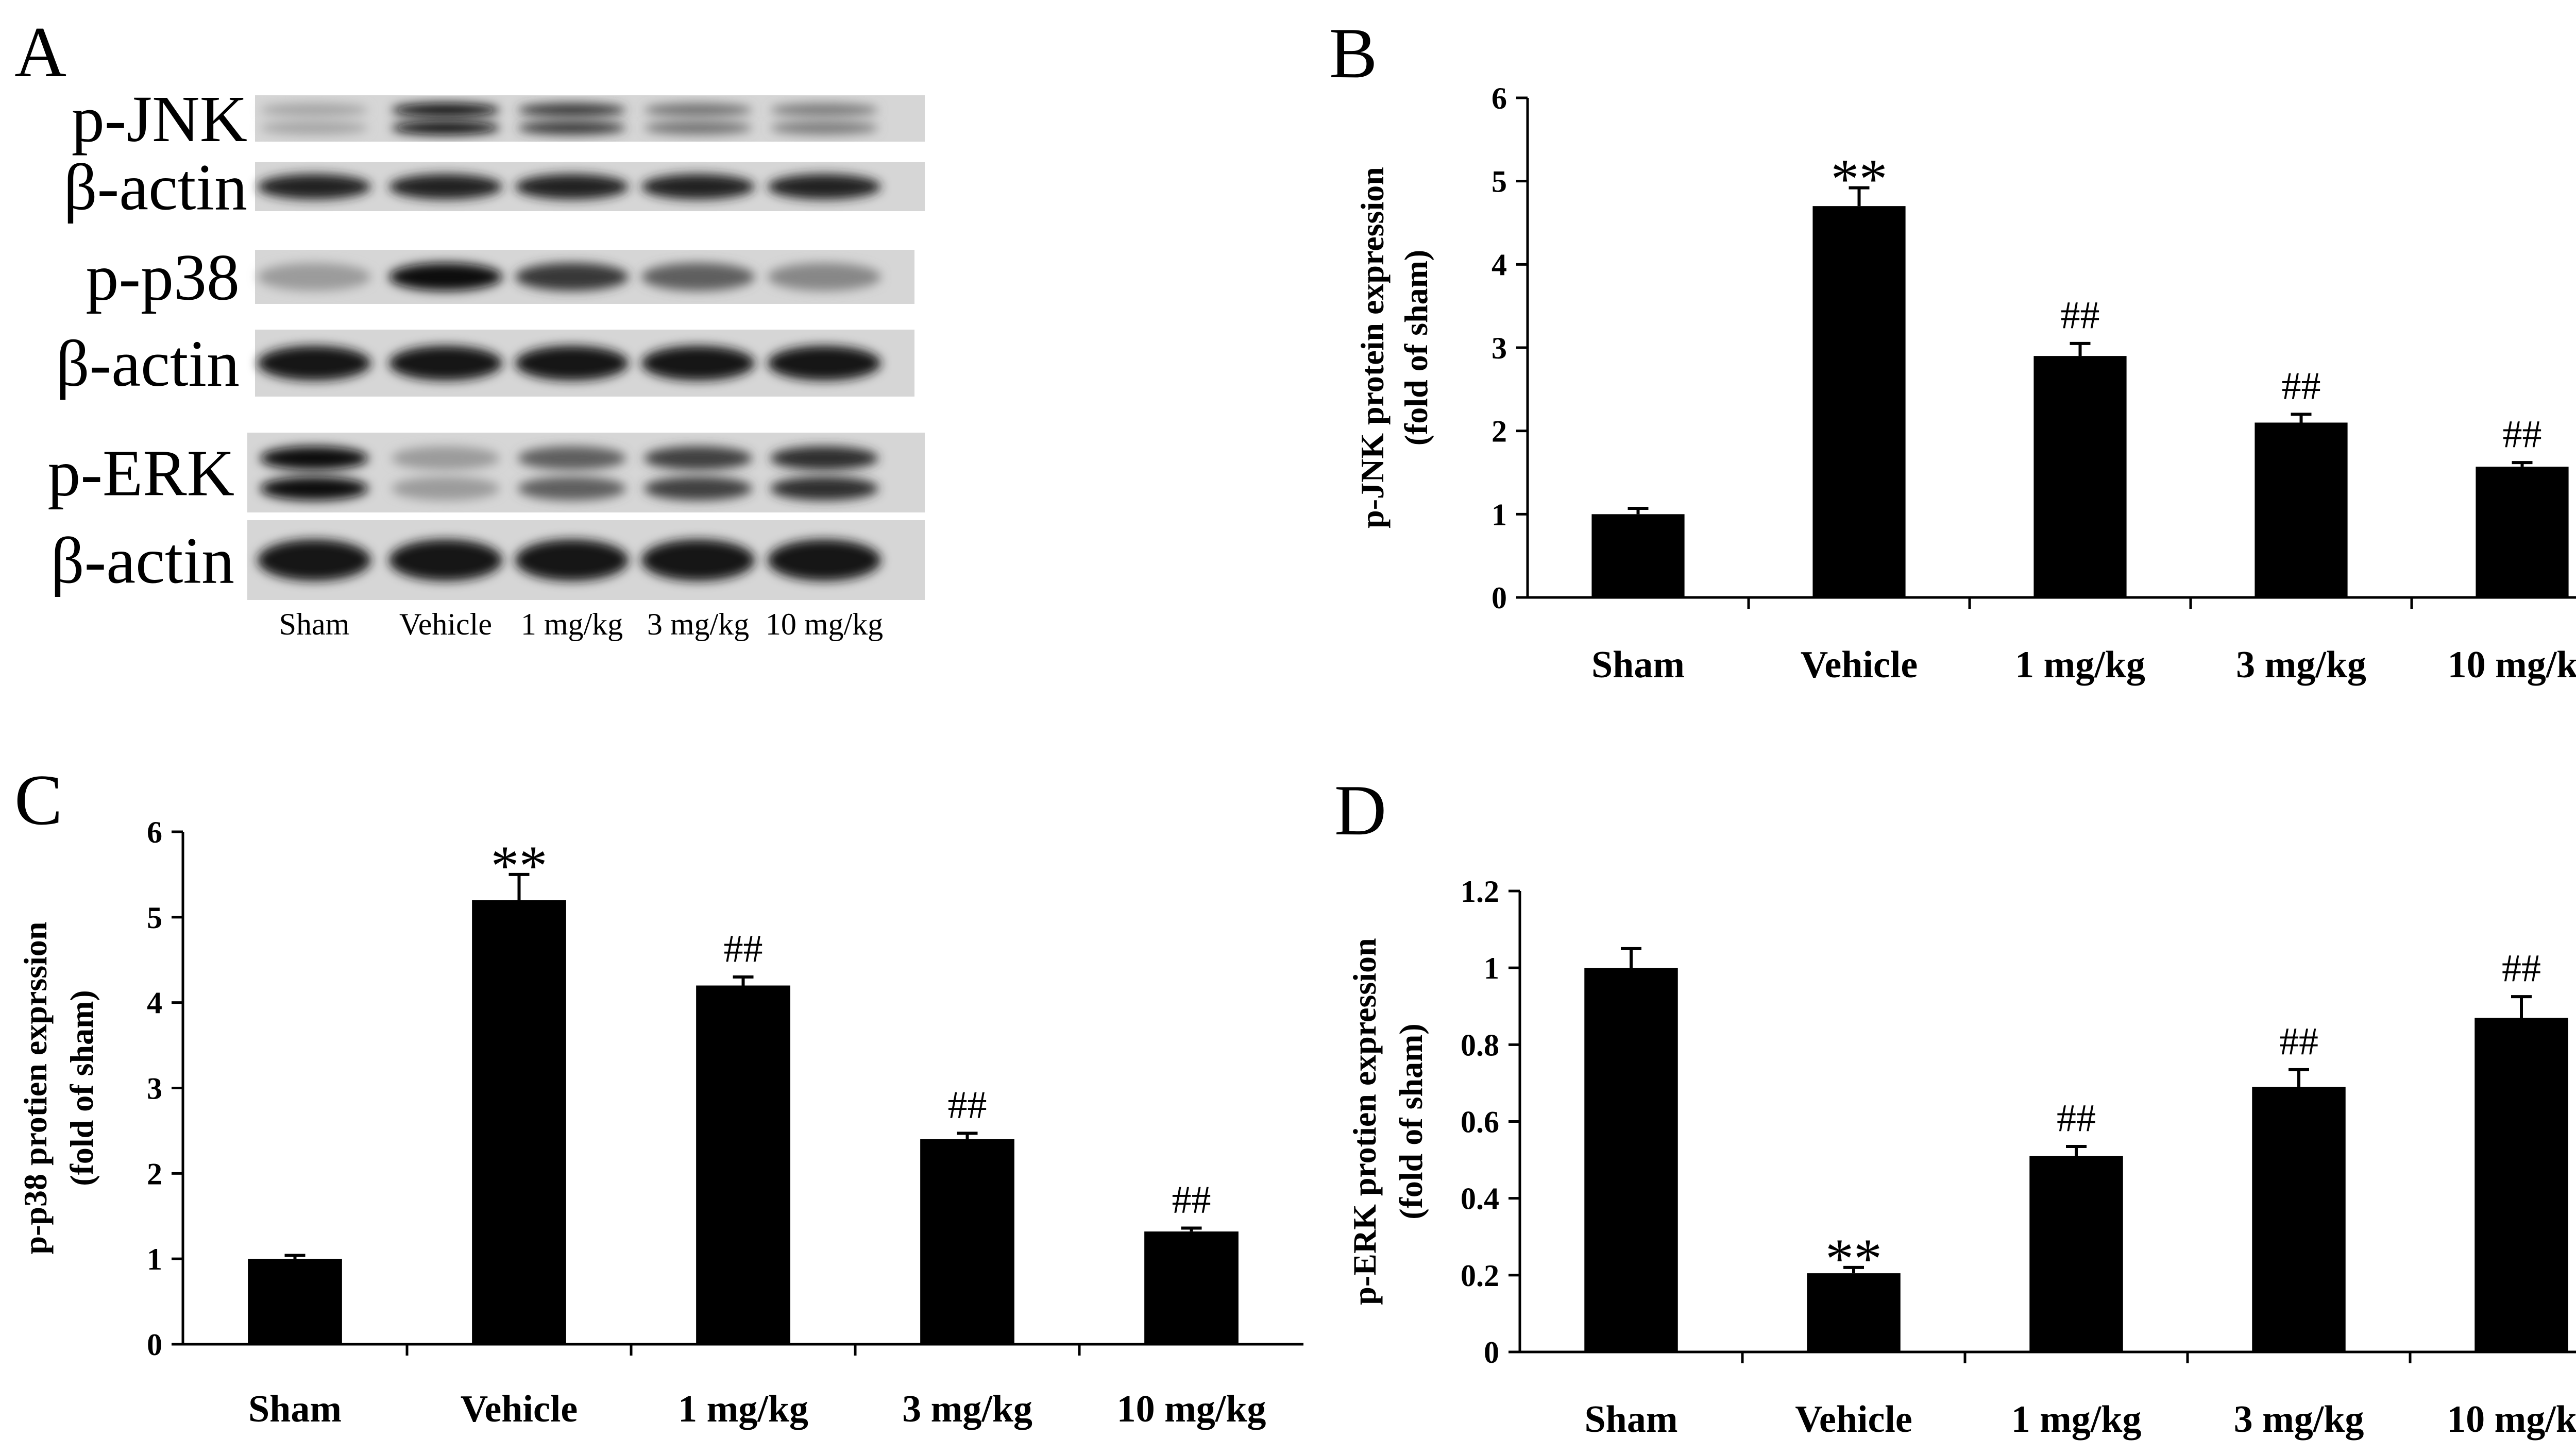  Describe the element at coordinates (163, 277) in the screenshot. I see `blot-row-label: p-p38` at that location.